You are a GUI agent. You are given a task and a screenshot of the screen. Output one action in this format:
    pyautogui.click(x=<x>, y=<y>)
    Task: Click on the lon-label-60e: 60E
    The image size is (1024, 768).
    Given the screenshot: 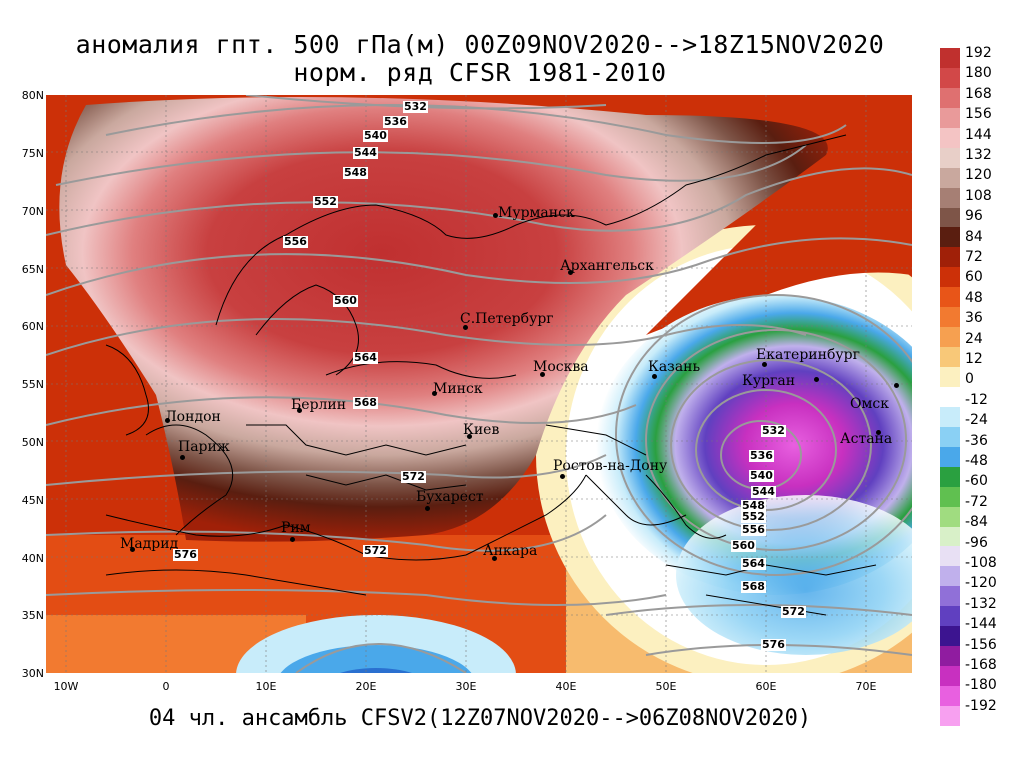 What is the action you would take?
    pyautogui.click(x=766, y=686)
    